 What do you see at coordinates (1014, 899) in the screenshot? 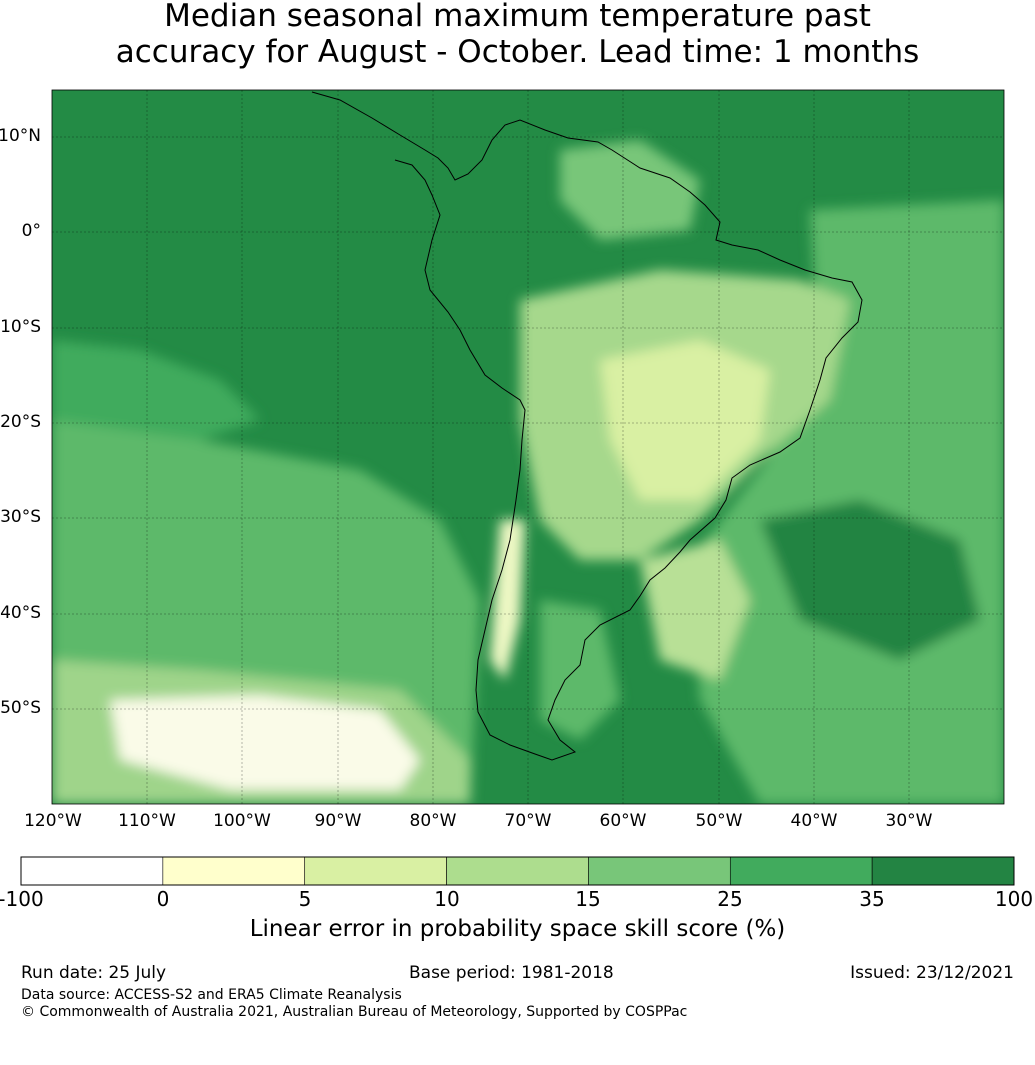
I see `colorbar-tick-100: 100` at bounding box center [1014, 899].